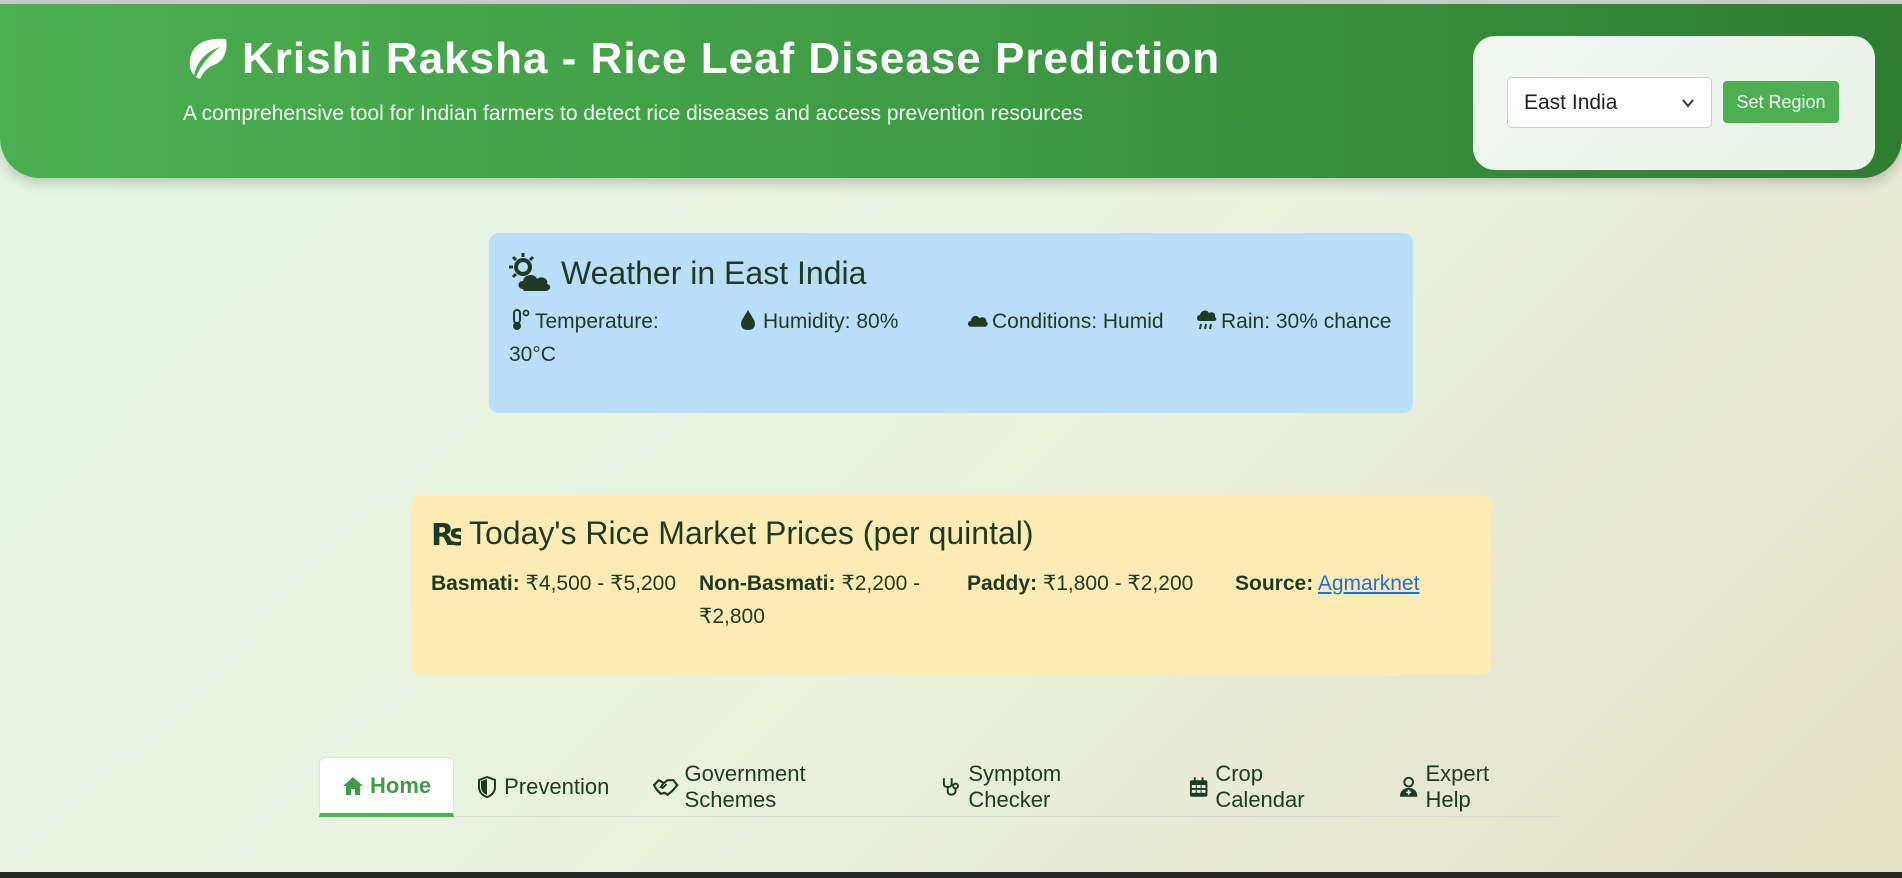 Image resolution: width=1902 pixels, height=878 pixels. I want to click on calendar-icon, so click(1198, 787).